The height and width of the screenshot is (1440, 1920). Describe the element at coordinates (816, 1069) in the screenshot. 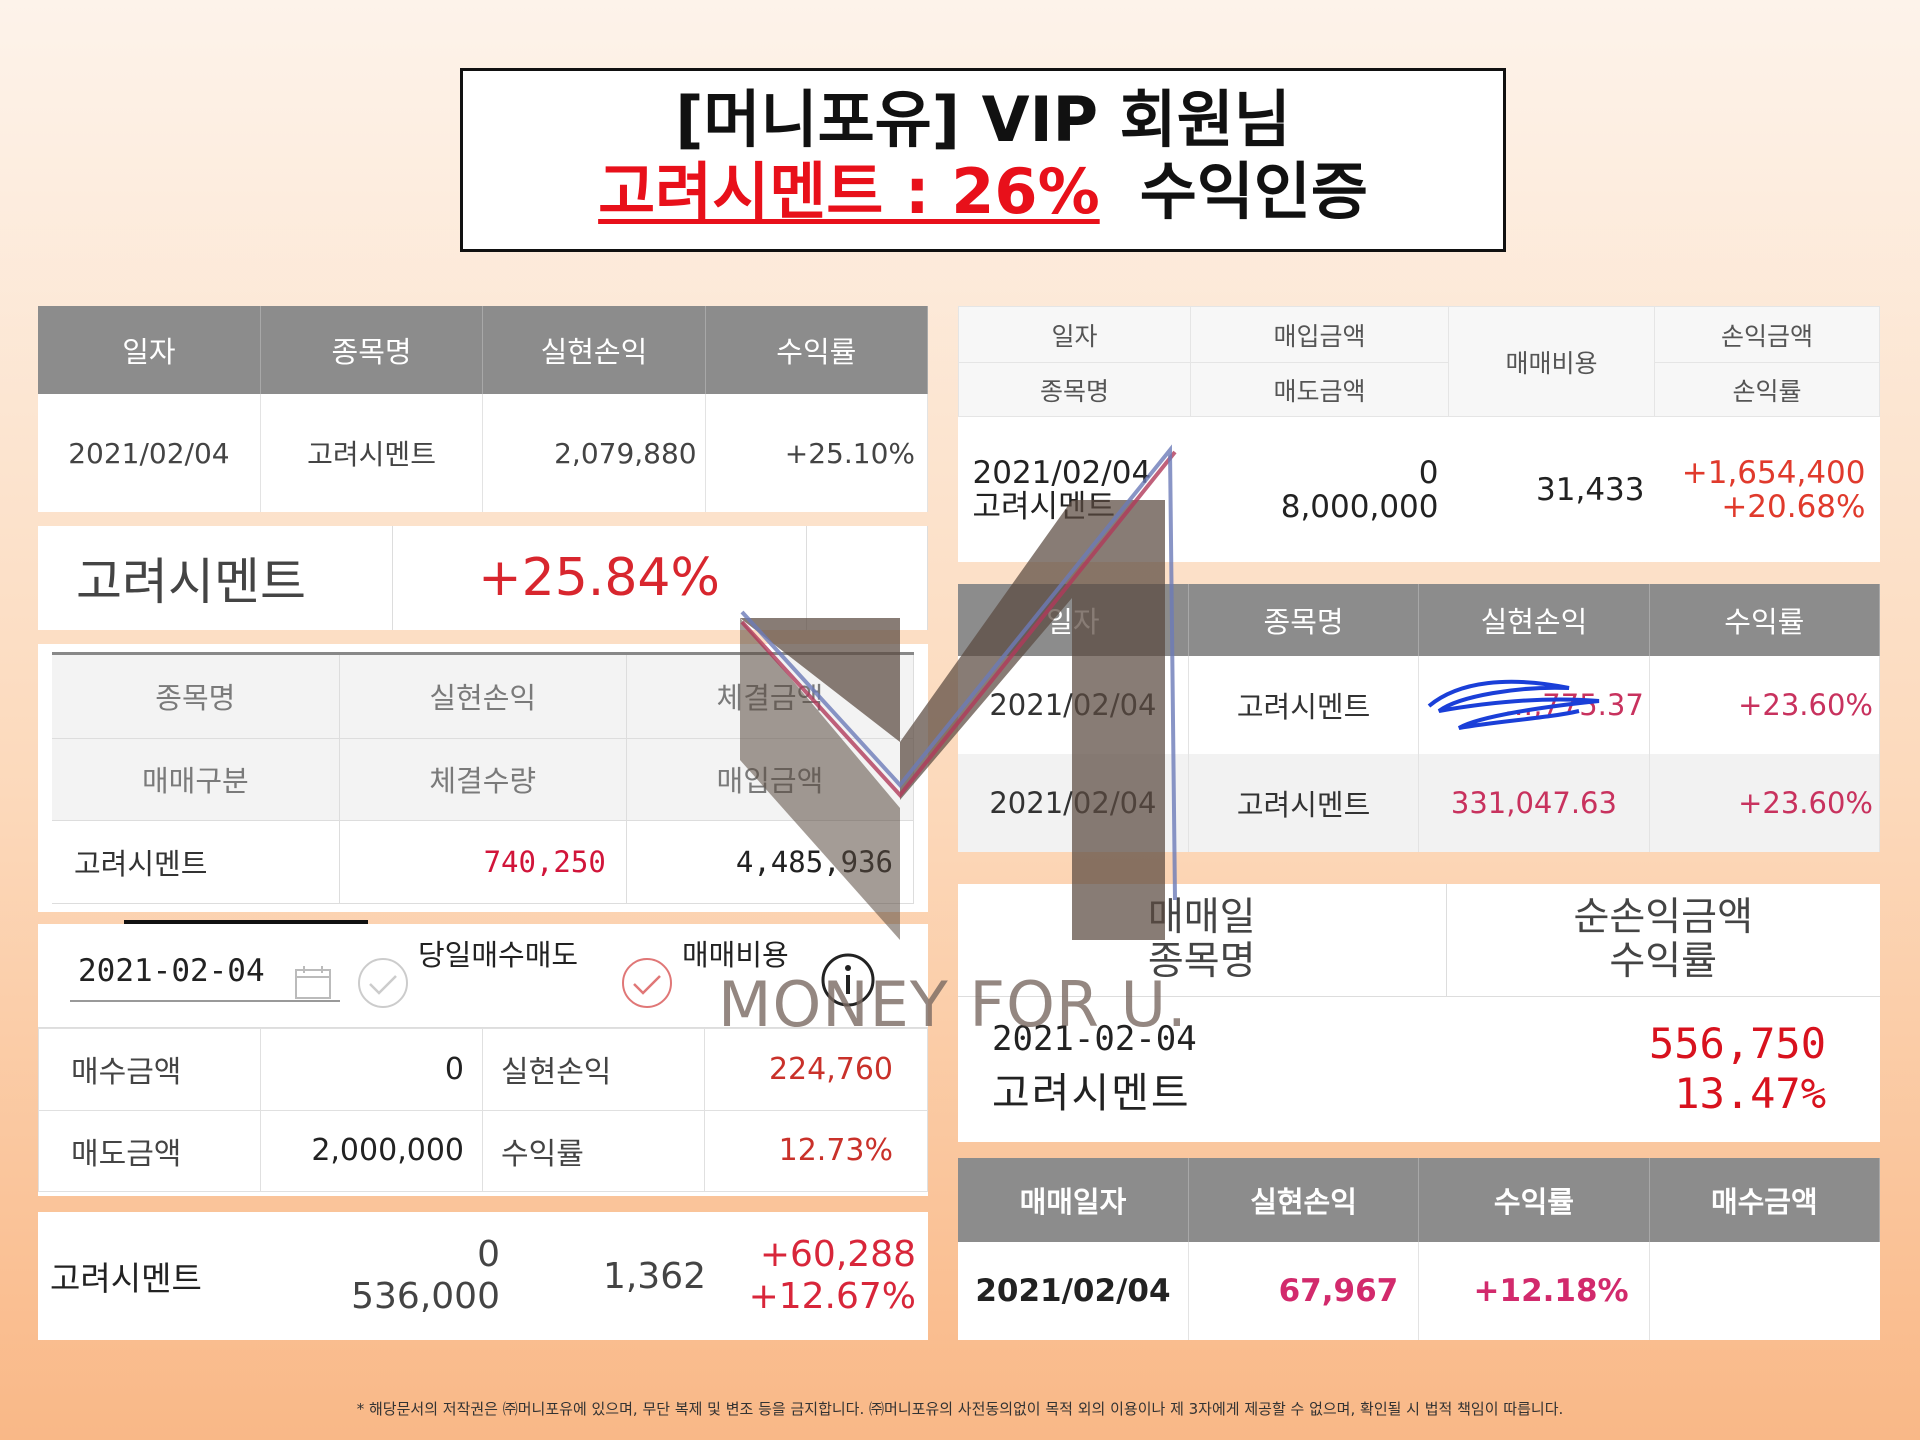

I see `value-profit: 224,760` at that location.